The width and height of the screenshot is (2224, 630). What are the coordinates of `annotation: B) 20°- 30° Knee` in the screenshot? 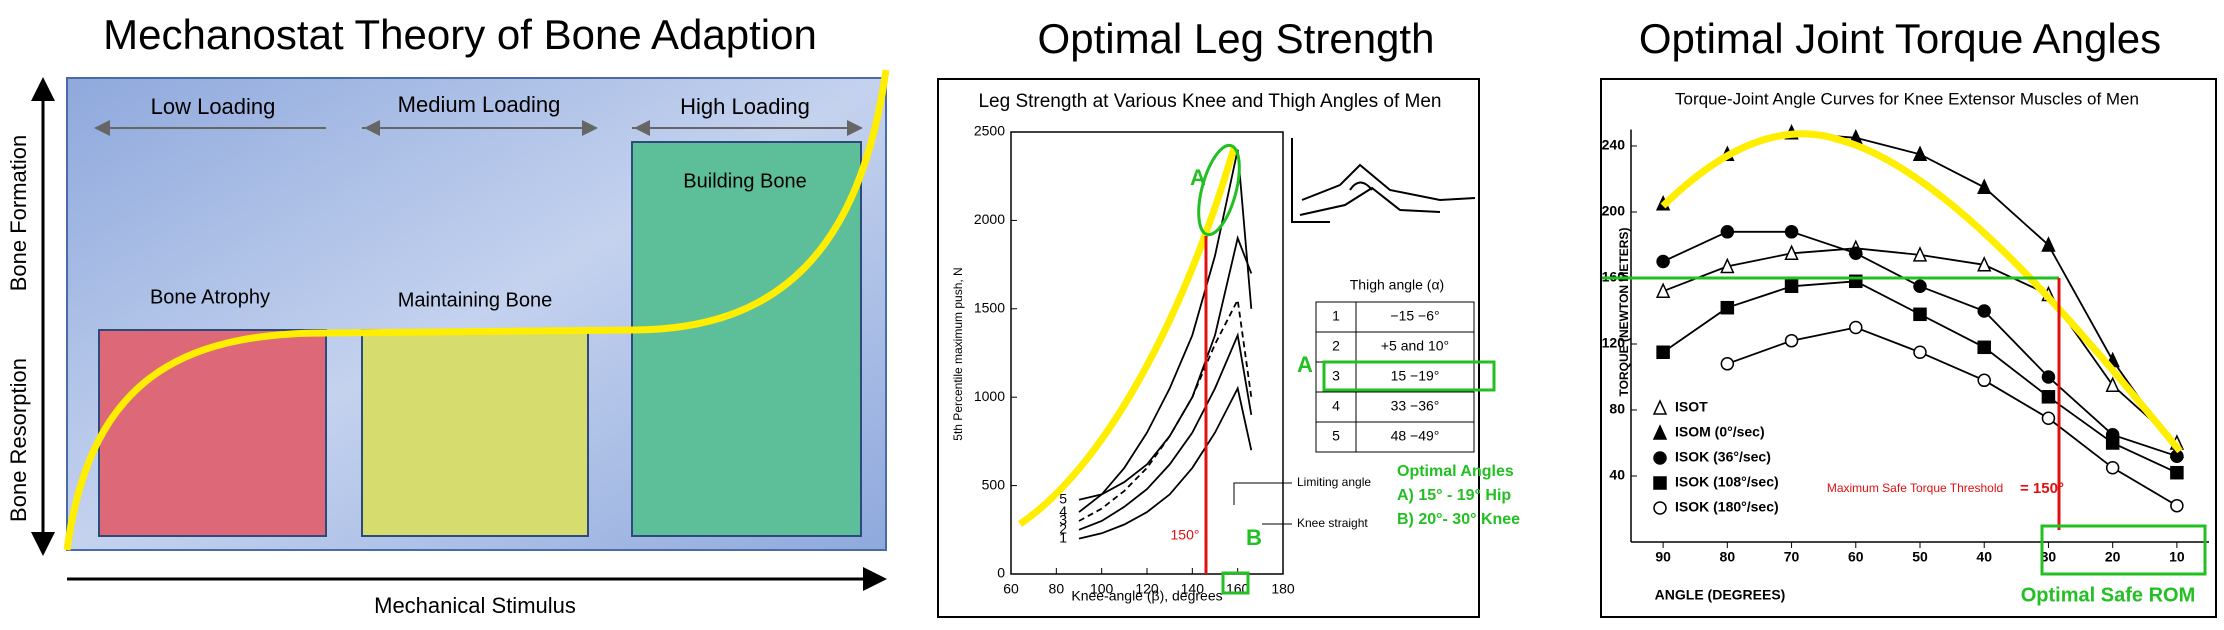 It's located at (1458, 519).